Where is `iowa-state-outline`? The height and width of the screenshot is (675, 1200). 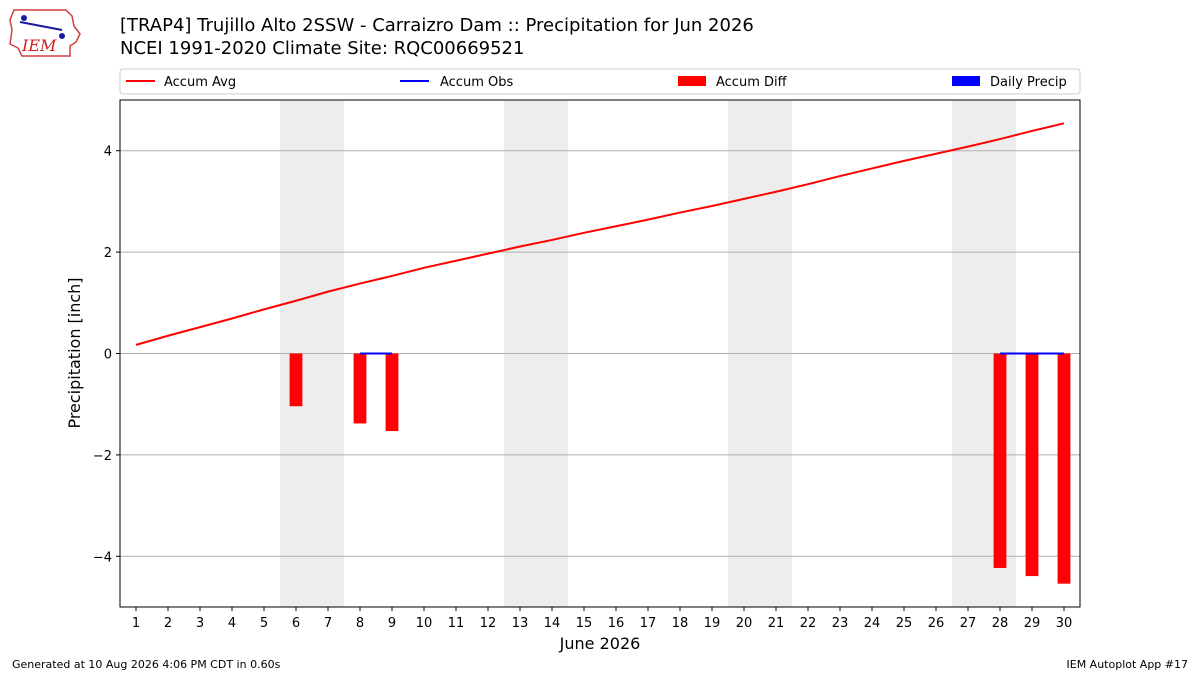 iowa-state-outline is located at coordinates (45, 33).